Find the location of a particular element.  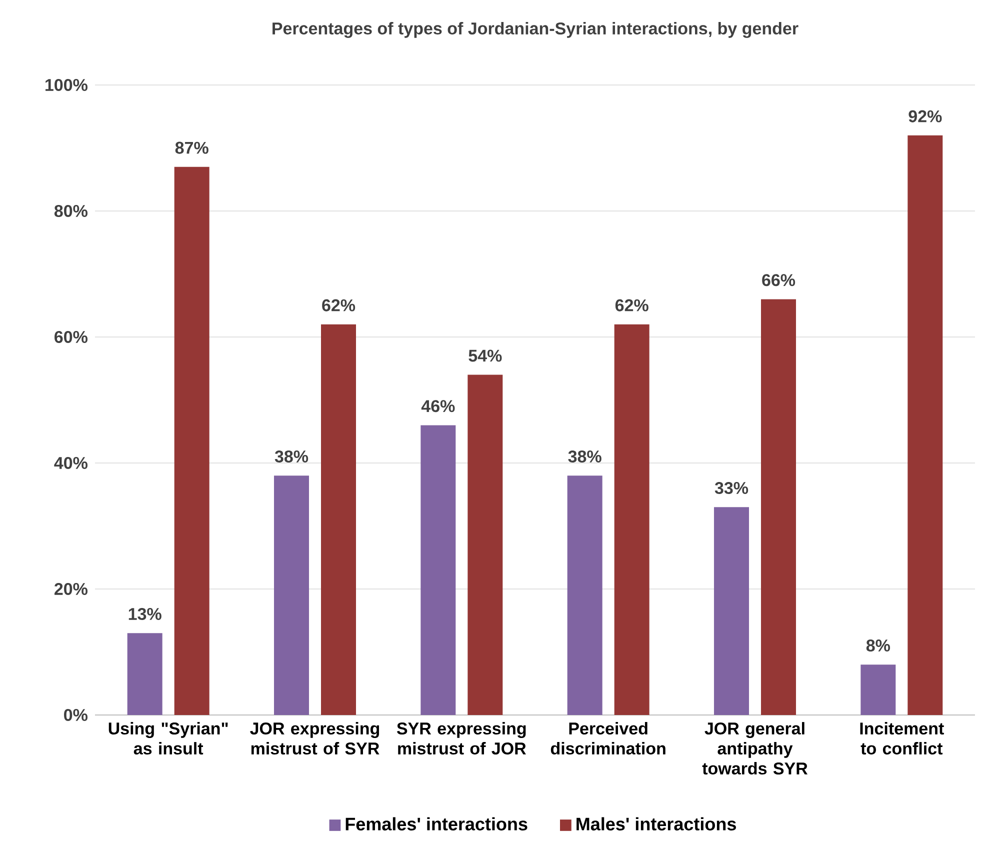

x-tick-label: Perceived discrimination is located at coordinates (608, 738).